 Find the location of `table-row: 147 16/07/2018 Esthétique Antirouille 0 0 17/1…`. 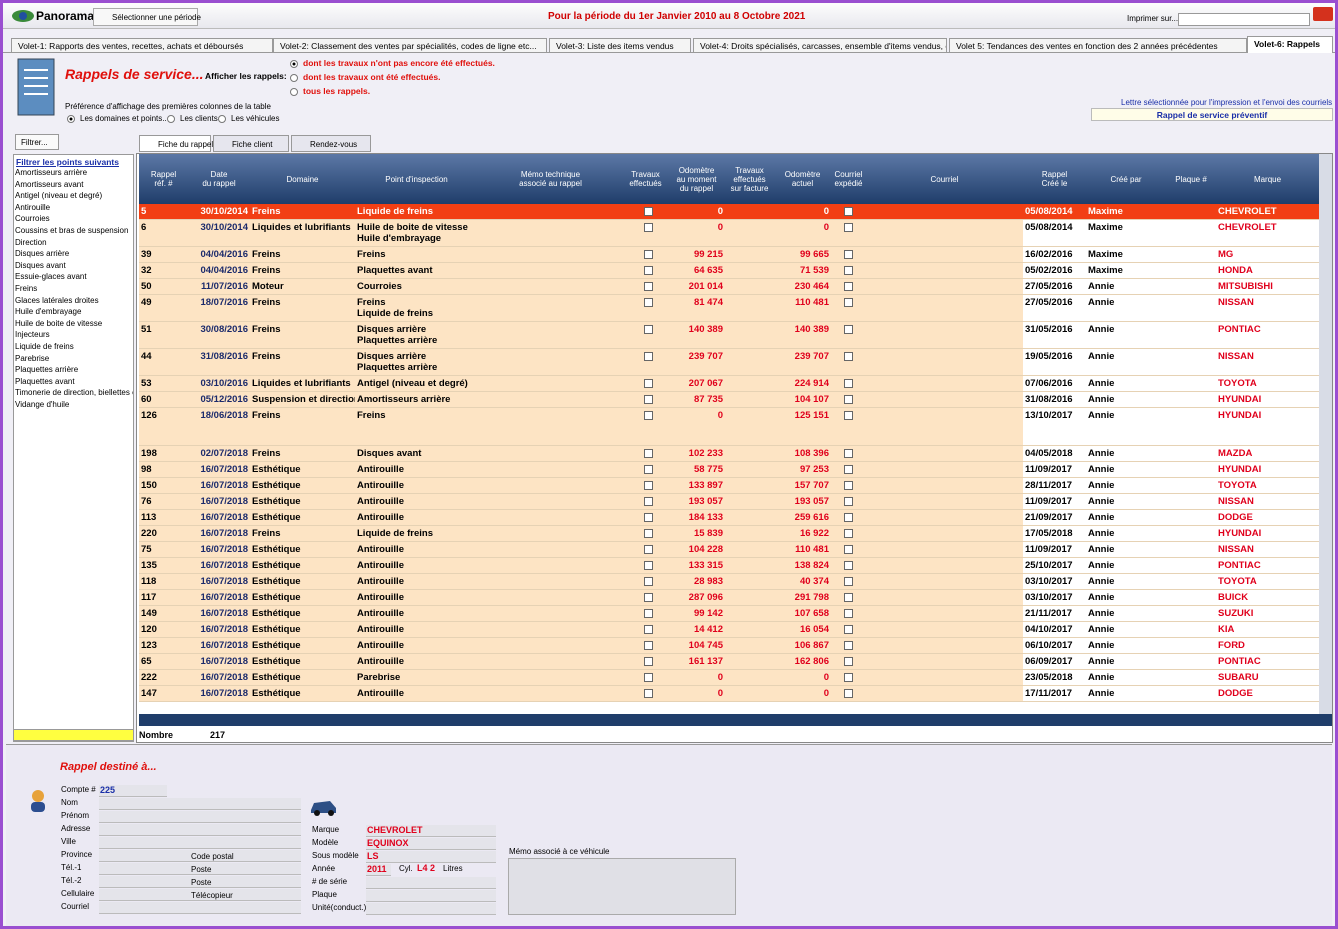

table-row: 147 16/07/2018 Esthétique Antirouille 0 0 17/1… is located at coordinates (729, 694).